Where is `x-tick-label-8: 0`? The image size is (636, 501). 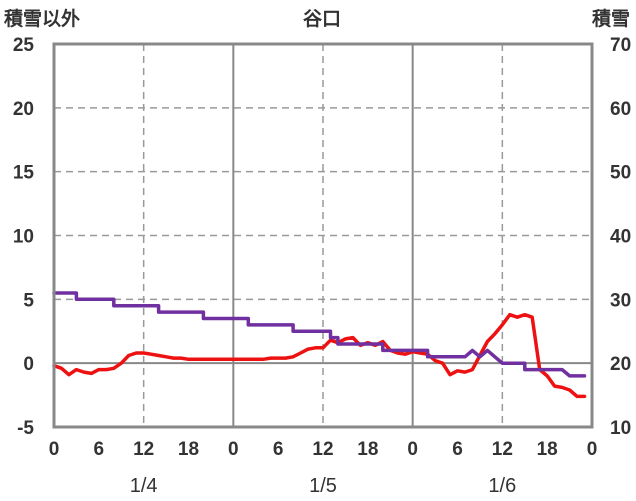
x-tick-label-8: 0 is located at coordinates (412, 449).